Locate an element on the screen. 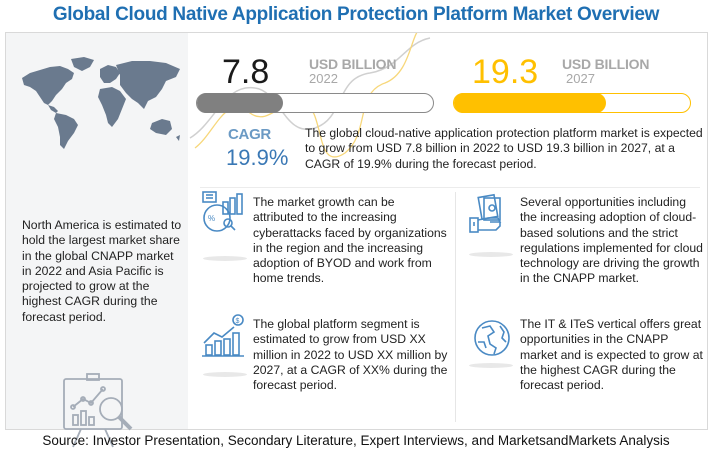 The width and height of the screenshot is (712, 457). globe-icon is located at coordinates (492, 338).